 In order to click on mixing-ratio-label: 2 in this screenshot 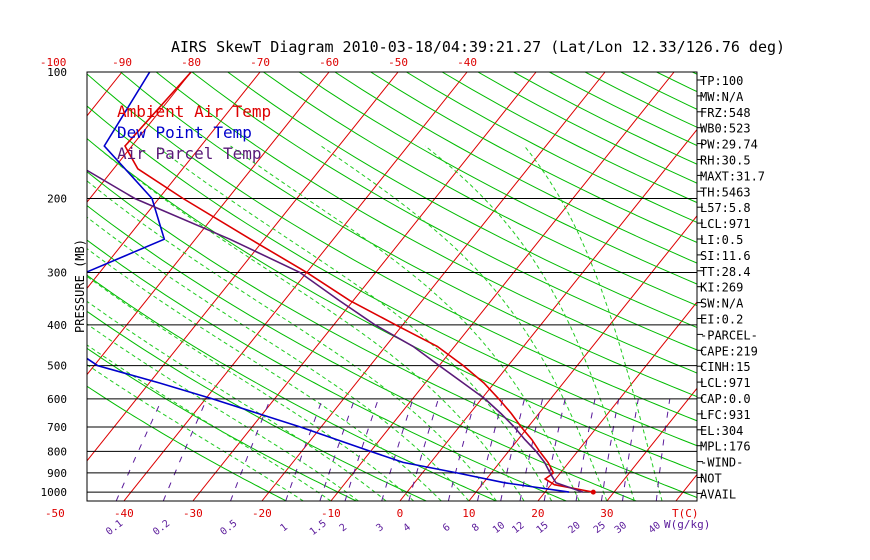, I will do `click(344, 528)`.